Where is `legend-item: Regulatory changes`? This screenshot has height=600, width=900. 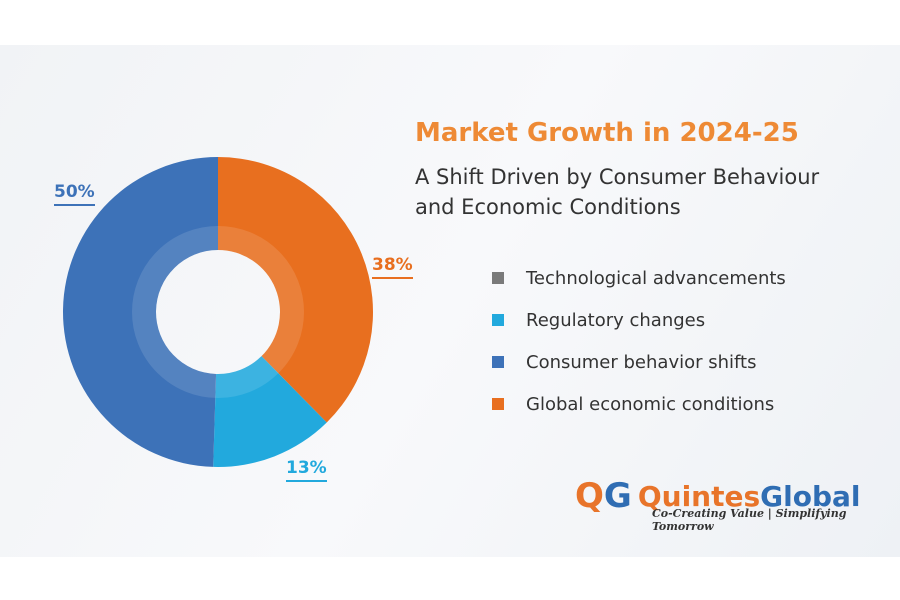
legend-item: Regulatory changes is located at coordinates (639, 320).